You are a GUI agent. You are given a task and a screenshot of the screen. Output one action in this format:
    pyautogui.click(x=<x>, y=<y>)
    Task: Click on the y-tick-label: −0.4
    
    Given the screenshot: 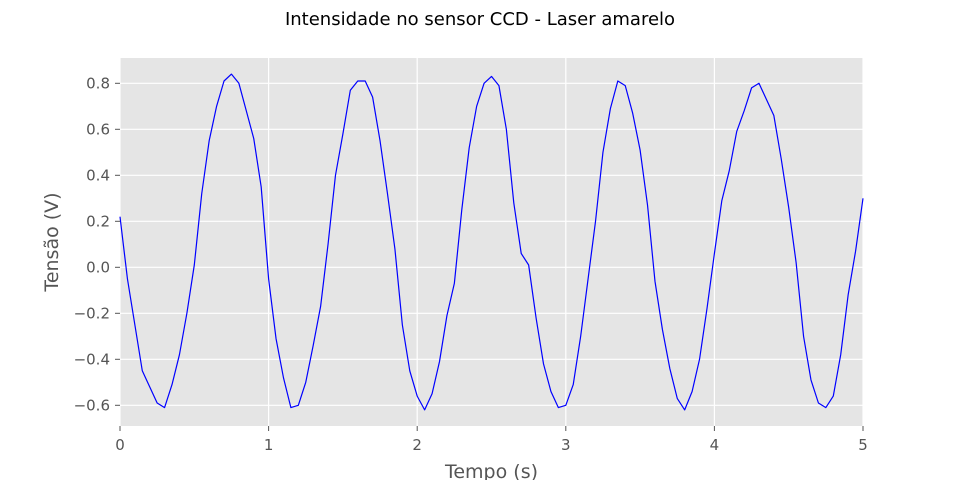 What is the action you would take?
    pyautogui.click(x=92, y=359)
    